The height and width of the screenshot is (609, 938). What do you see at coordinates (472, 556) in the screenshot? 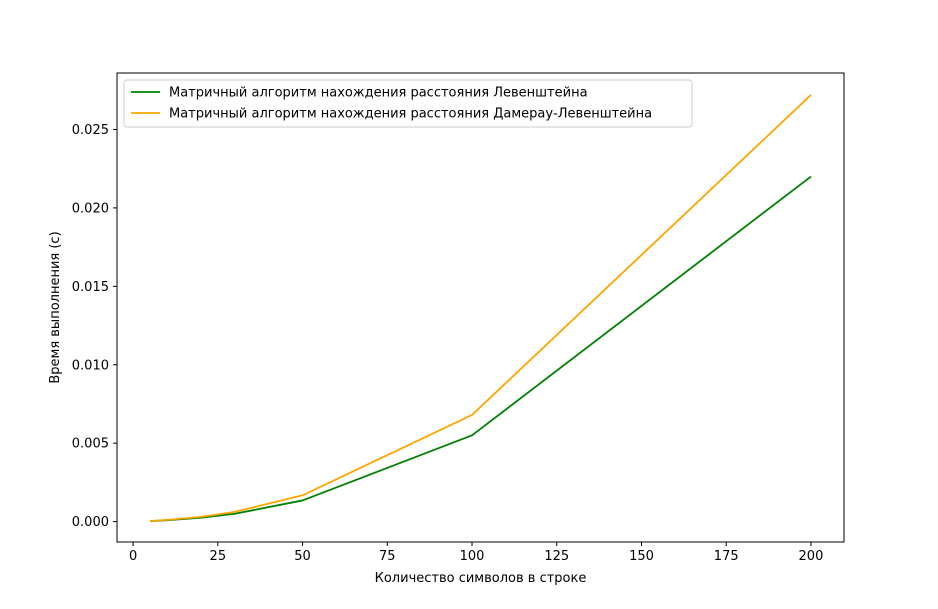
I see `x-tick-label: 100` at bounding box center [472, 556].